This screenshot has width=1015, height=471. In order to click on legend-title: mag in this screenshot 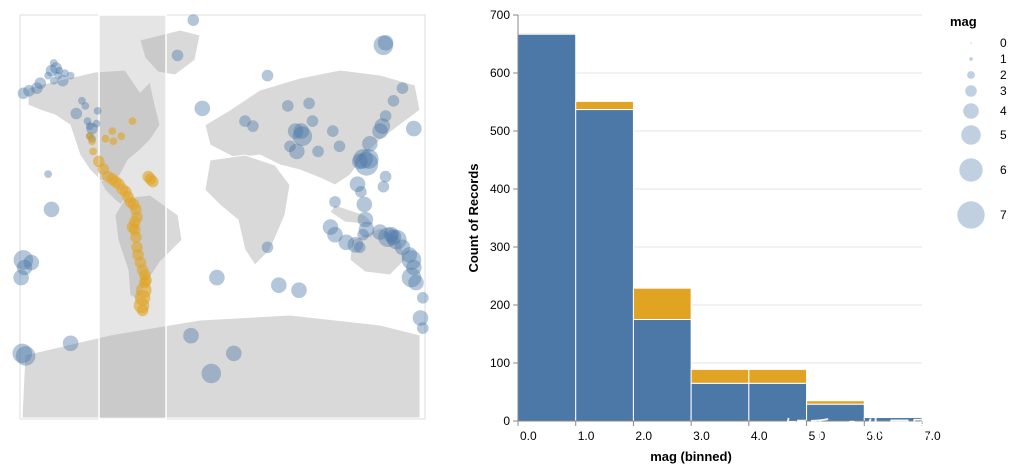, I will do `click(963, 21)`.